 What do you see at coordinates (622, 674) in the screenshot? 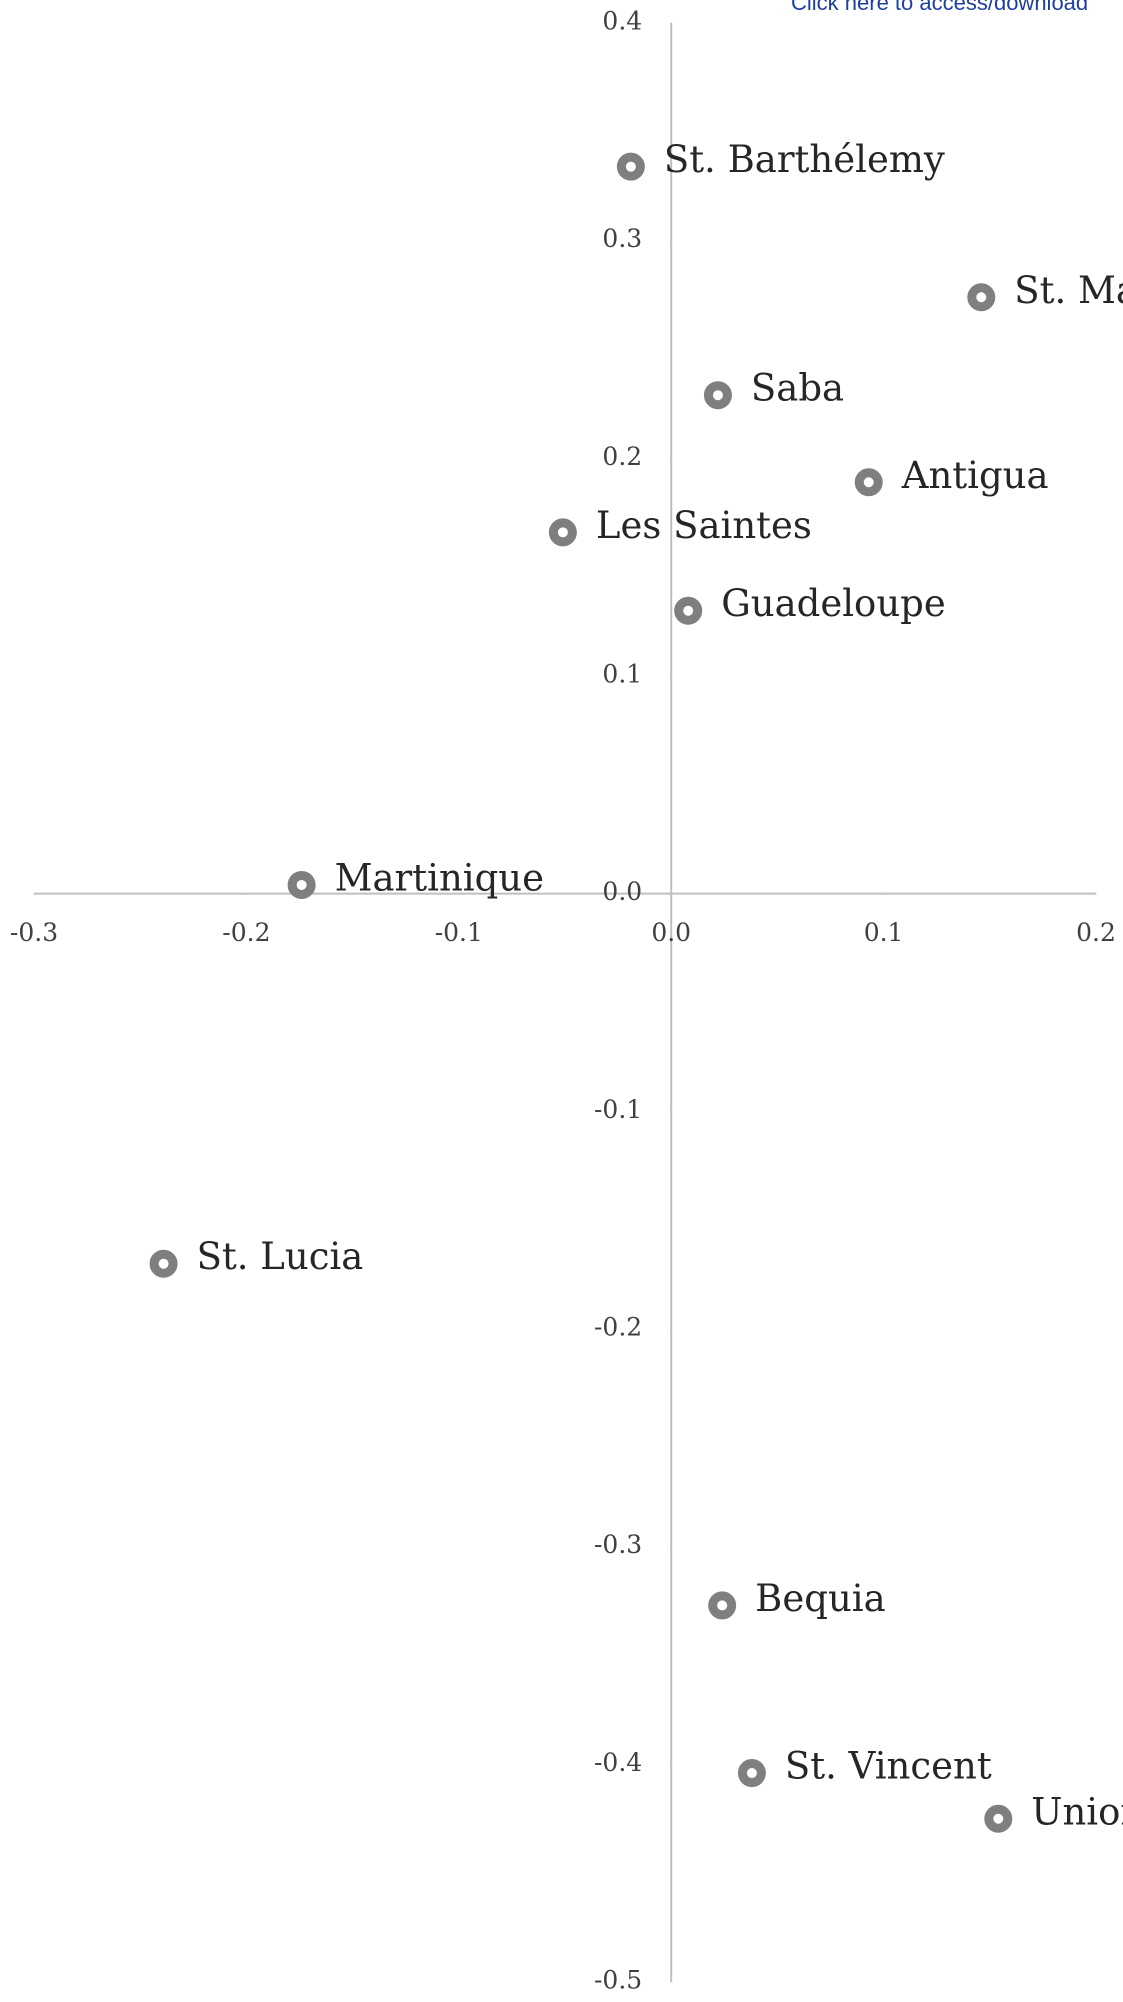
I see `y-tick-label: 0.1` at bounding box center [622, 674].